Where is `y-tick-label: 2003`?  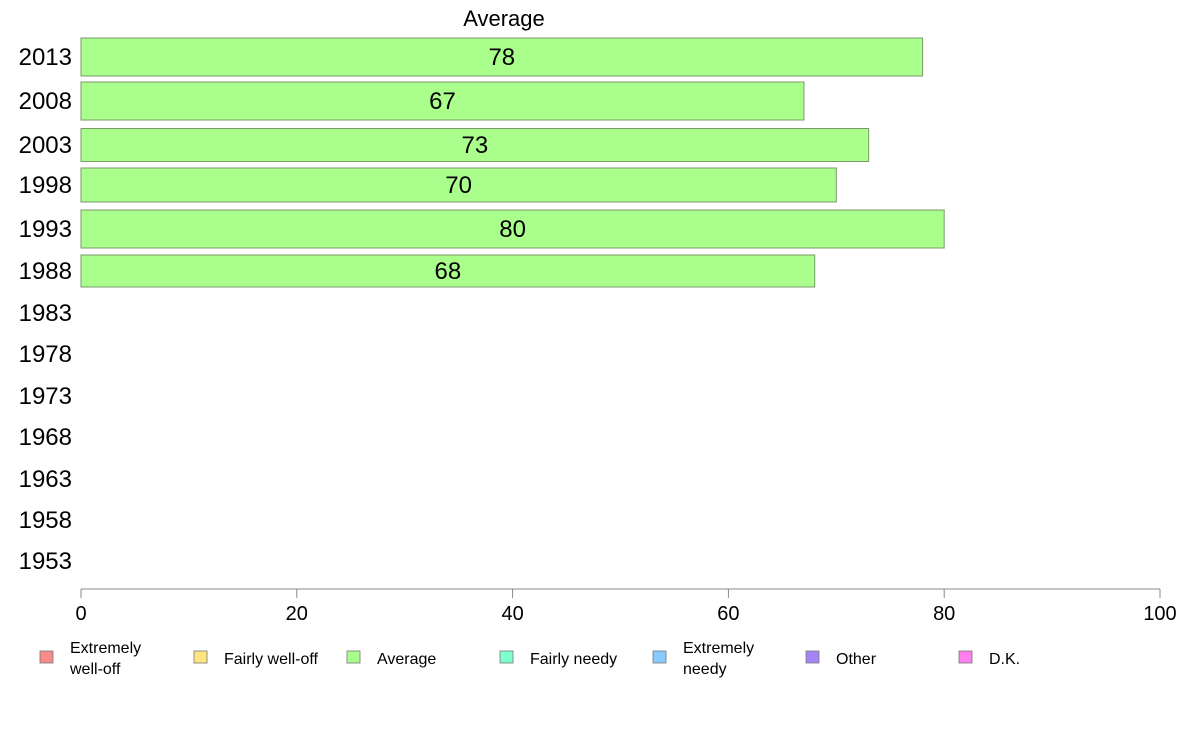
y-tick-label: 2003 is located at coordinates (45, 145).